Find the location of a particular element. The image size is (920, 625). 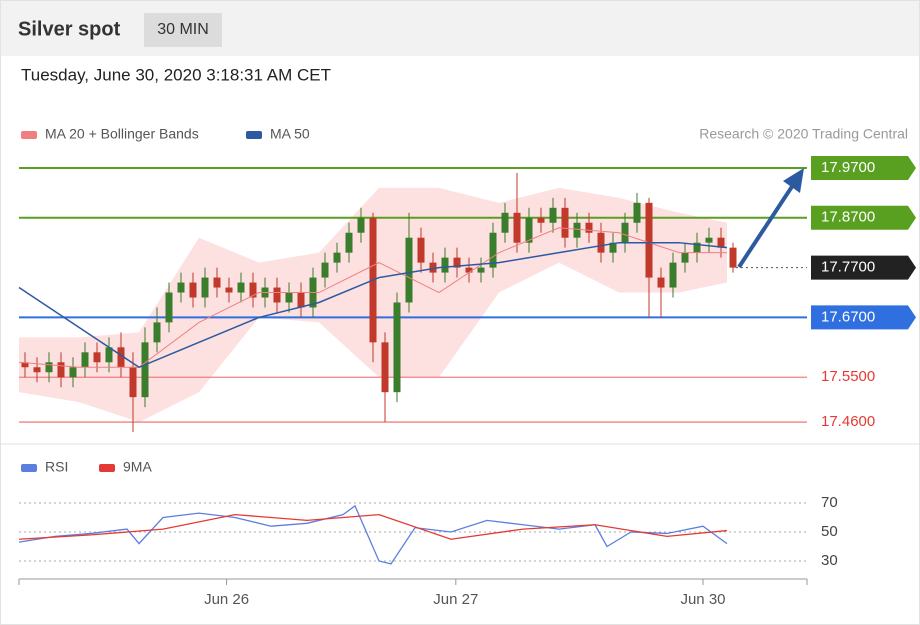

interval-label: 30 MIN is located at coordinates (183, 29).